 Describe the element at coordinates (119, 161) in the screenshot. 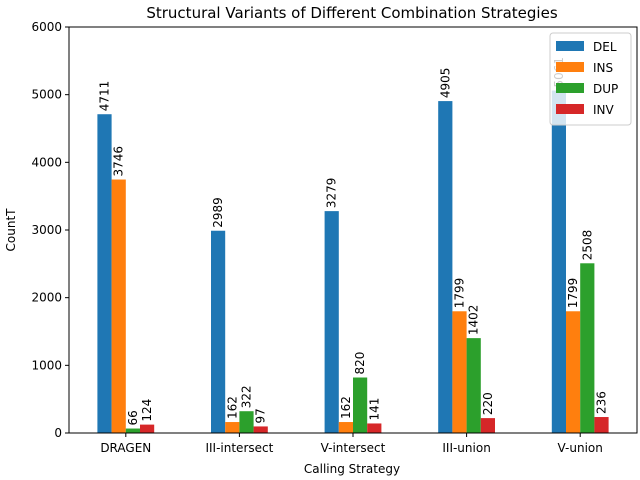

I see `data-label: 3746` at that location.